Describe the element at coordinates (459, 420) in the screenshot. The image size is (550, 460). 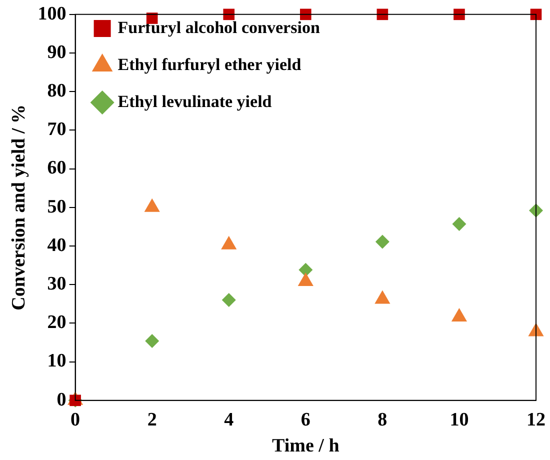
I see `x-tick-label: 10` at that location.